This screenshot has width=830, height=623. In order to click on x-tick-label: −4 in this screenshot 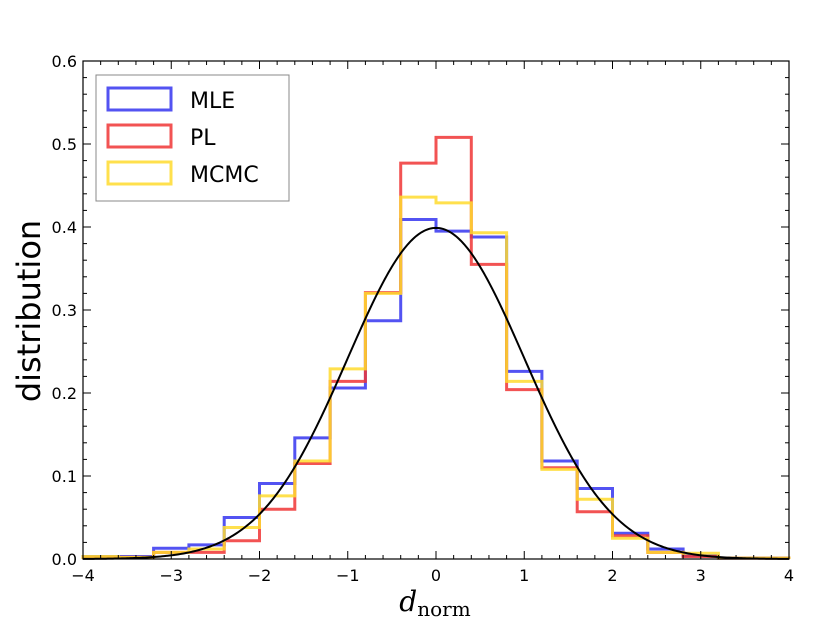, I will do `click(83, 575)`.